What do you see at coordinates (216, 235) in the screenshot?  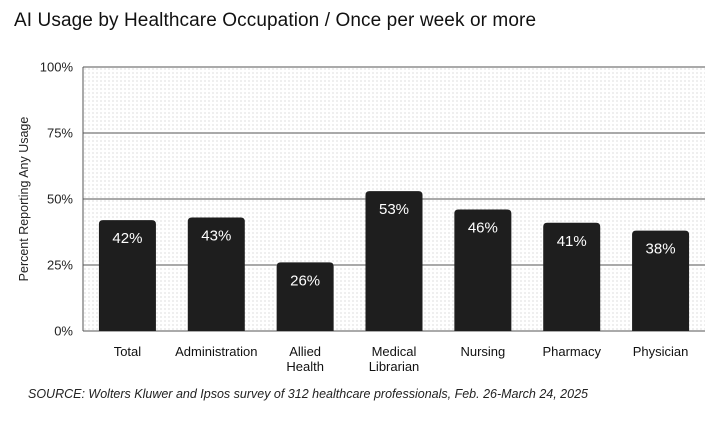 I see `bar-value-label: 43%` at bounding box center [216, 235].